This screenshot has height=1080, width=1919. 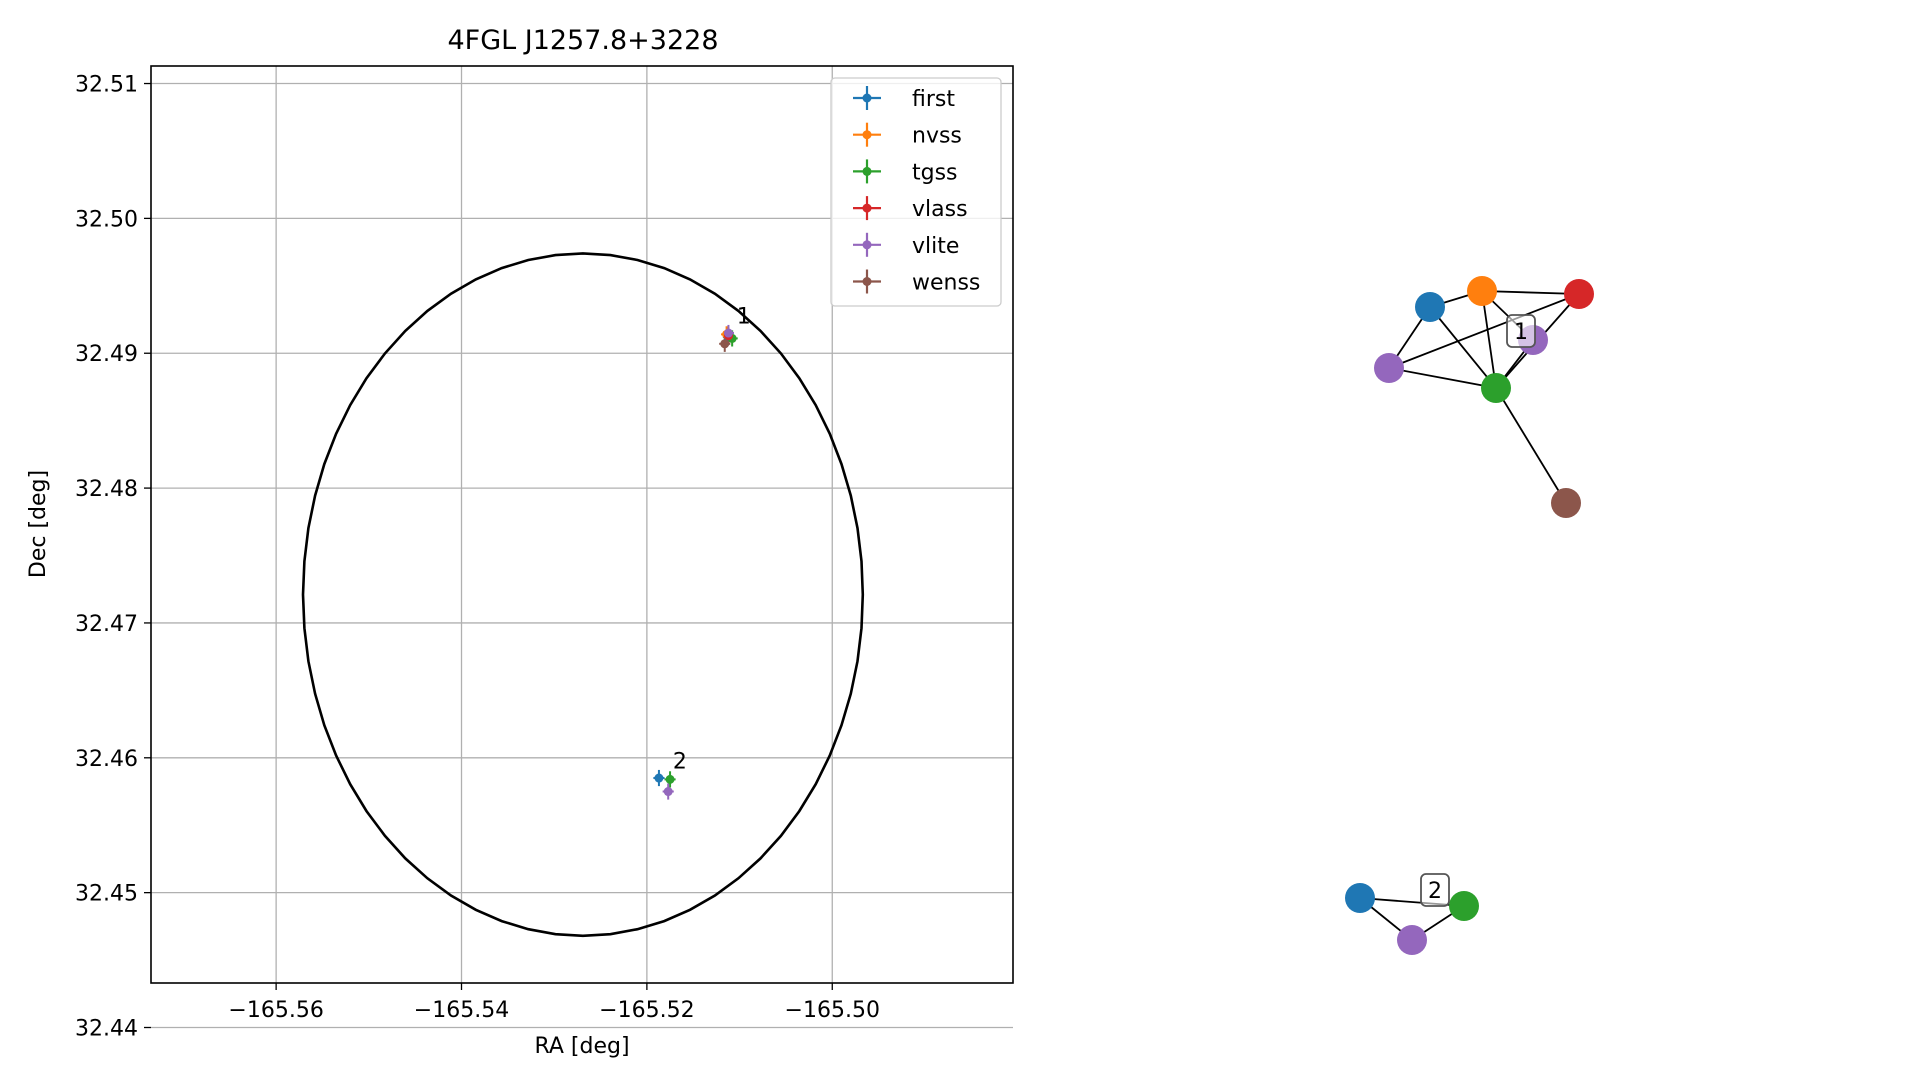 I want to click on x-tick-label: −165.52, so click(x=646, y=1010).